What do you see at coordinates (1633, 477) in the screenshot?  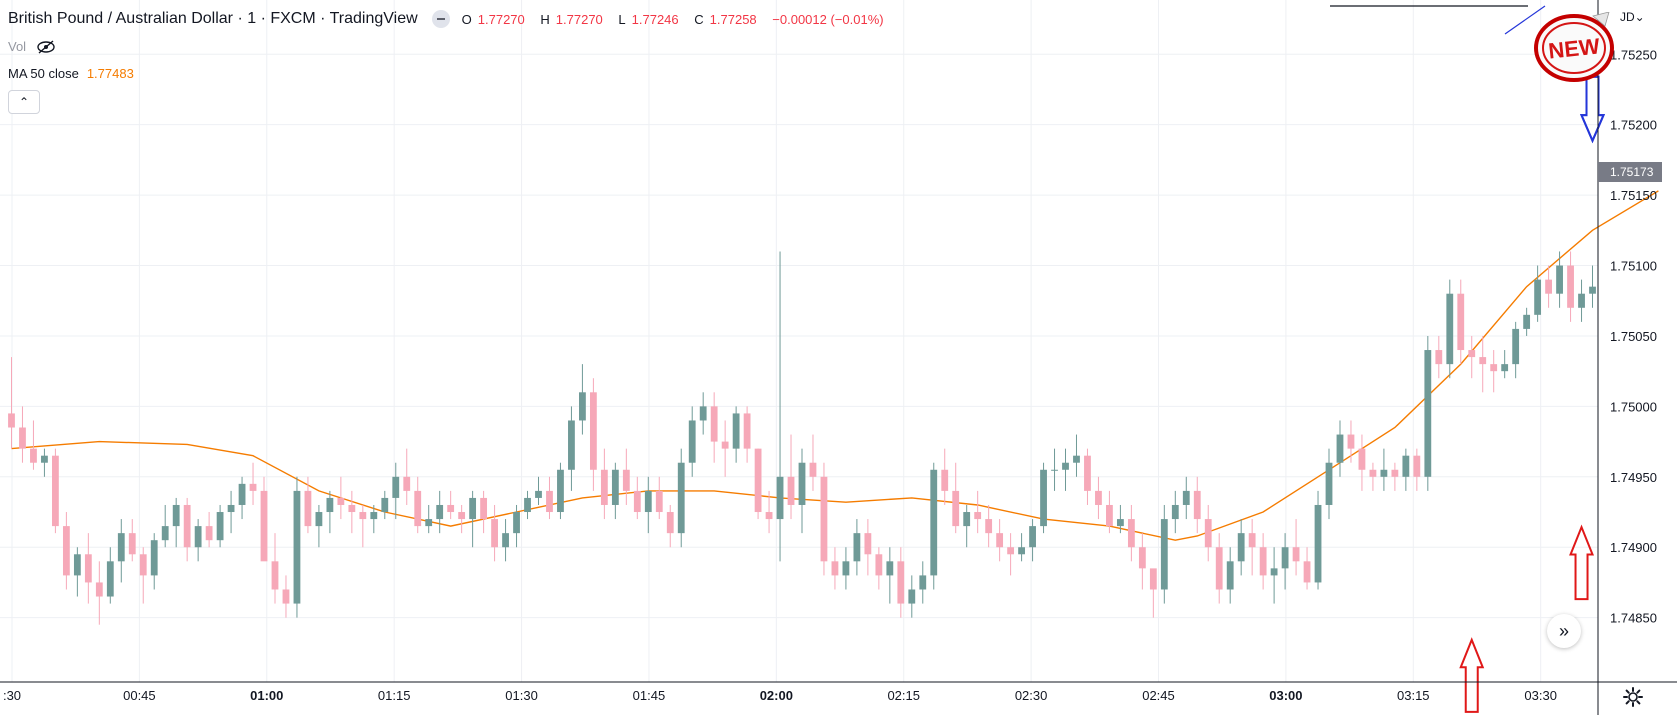 I see `y-tick-label: 1.74950` at bounding box center [1633, 477].